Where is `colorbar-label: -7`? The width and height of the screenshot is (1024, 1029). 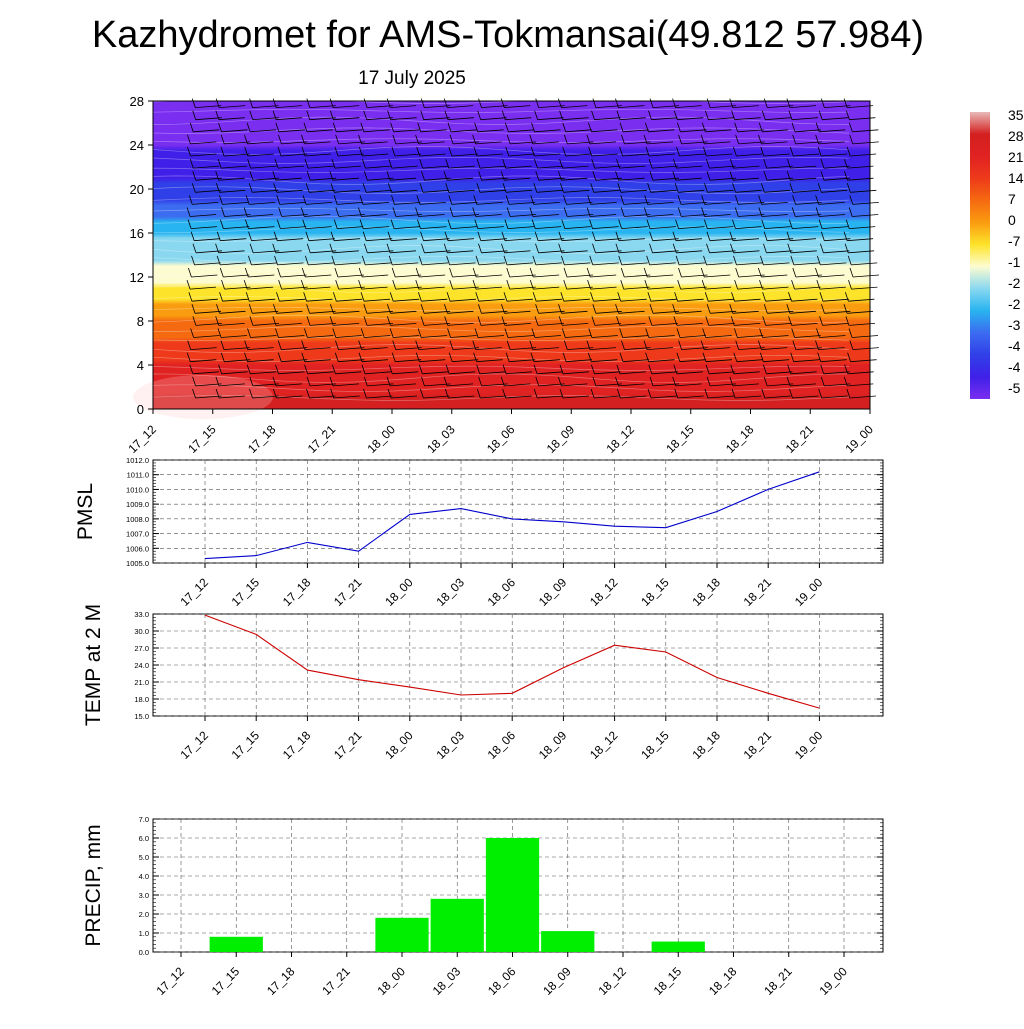 colorbar-label: -7 is located at coordinates (1014, 241).